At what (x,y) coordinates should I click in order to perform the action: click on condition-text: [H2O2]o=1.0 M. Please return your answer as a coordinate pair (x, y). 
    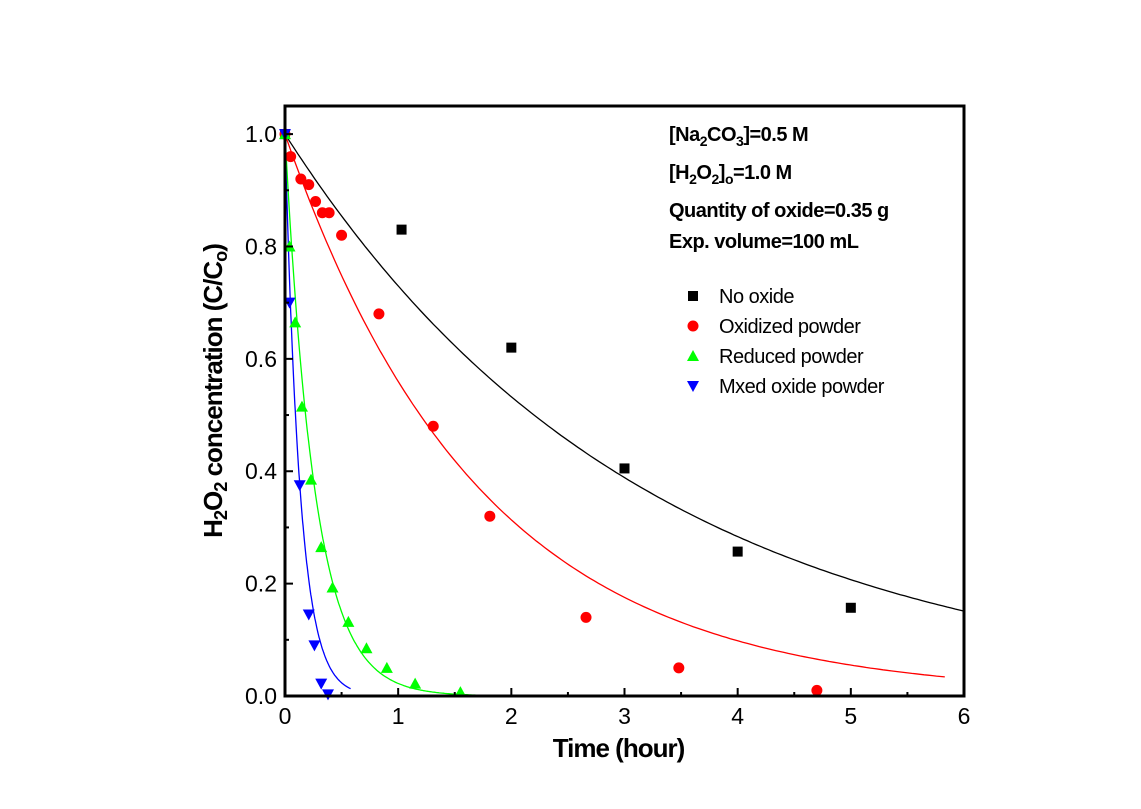
    Looking at the image, I should click on (730, 174).